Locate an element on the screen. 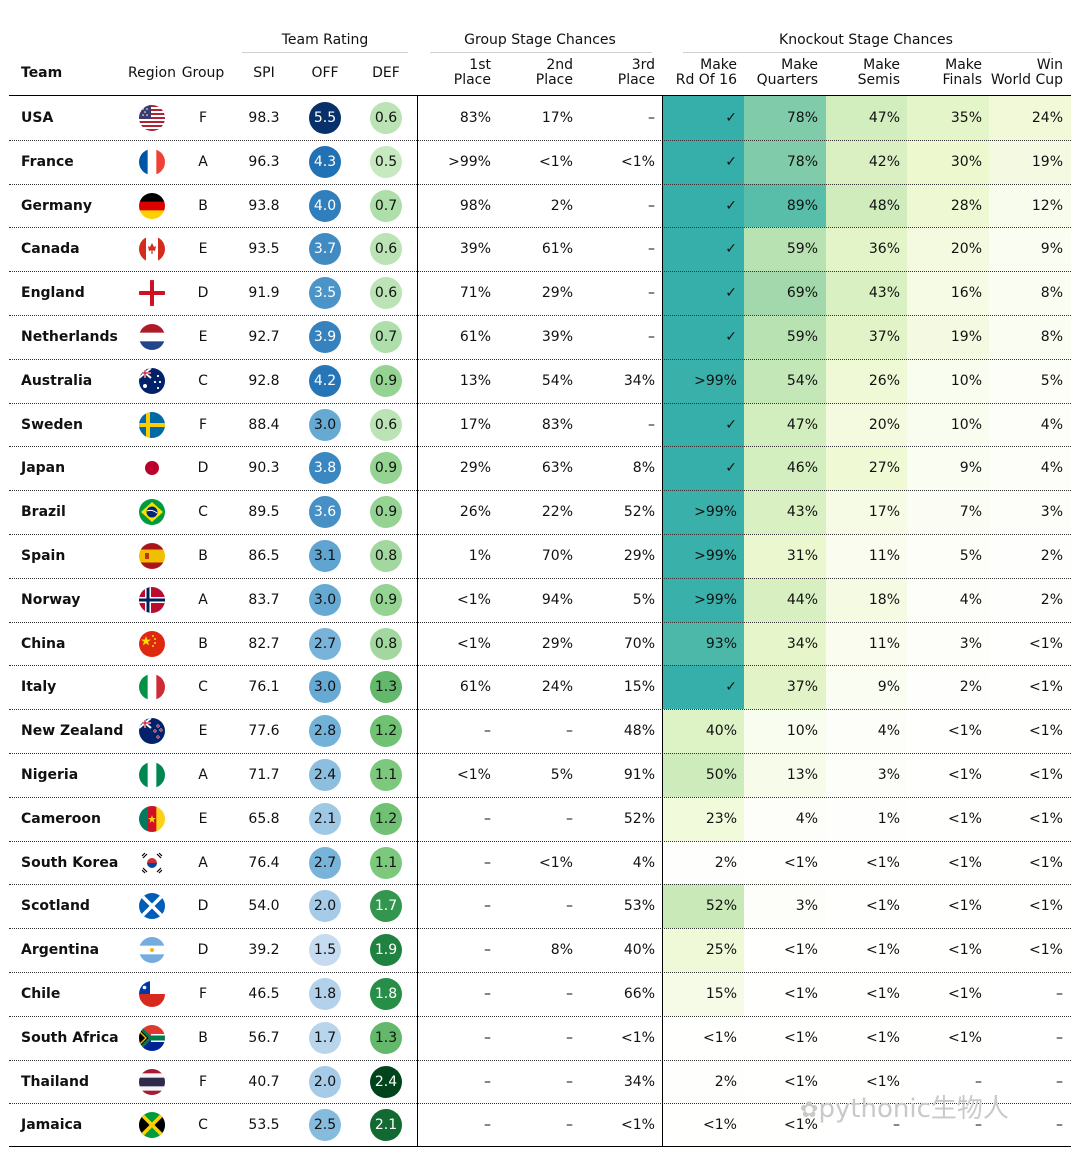 The image size is (1080, 1156). def-bubble: 1.2 is located at coordinates (386, 818).